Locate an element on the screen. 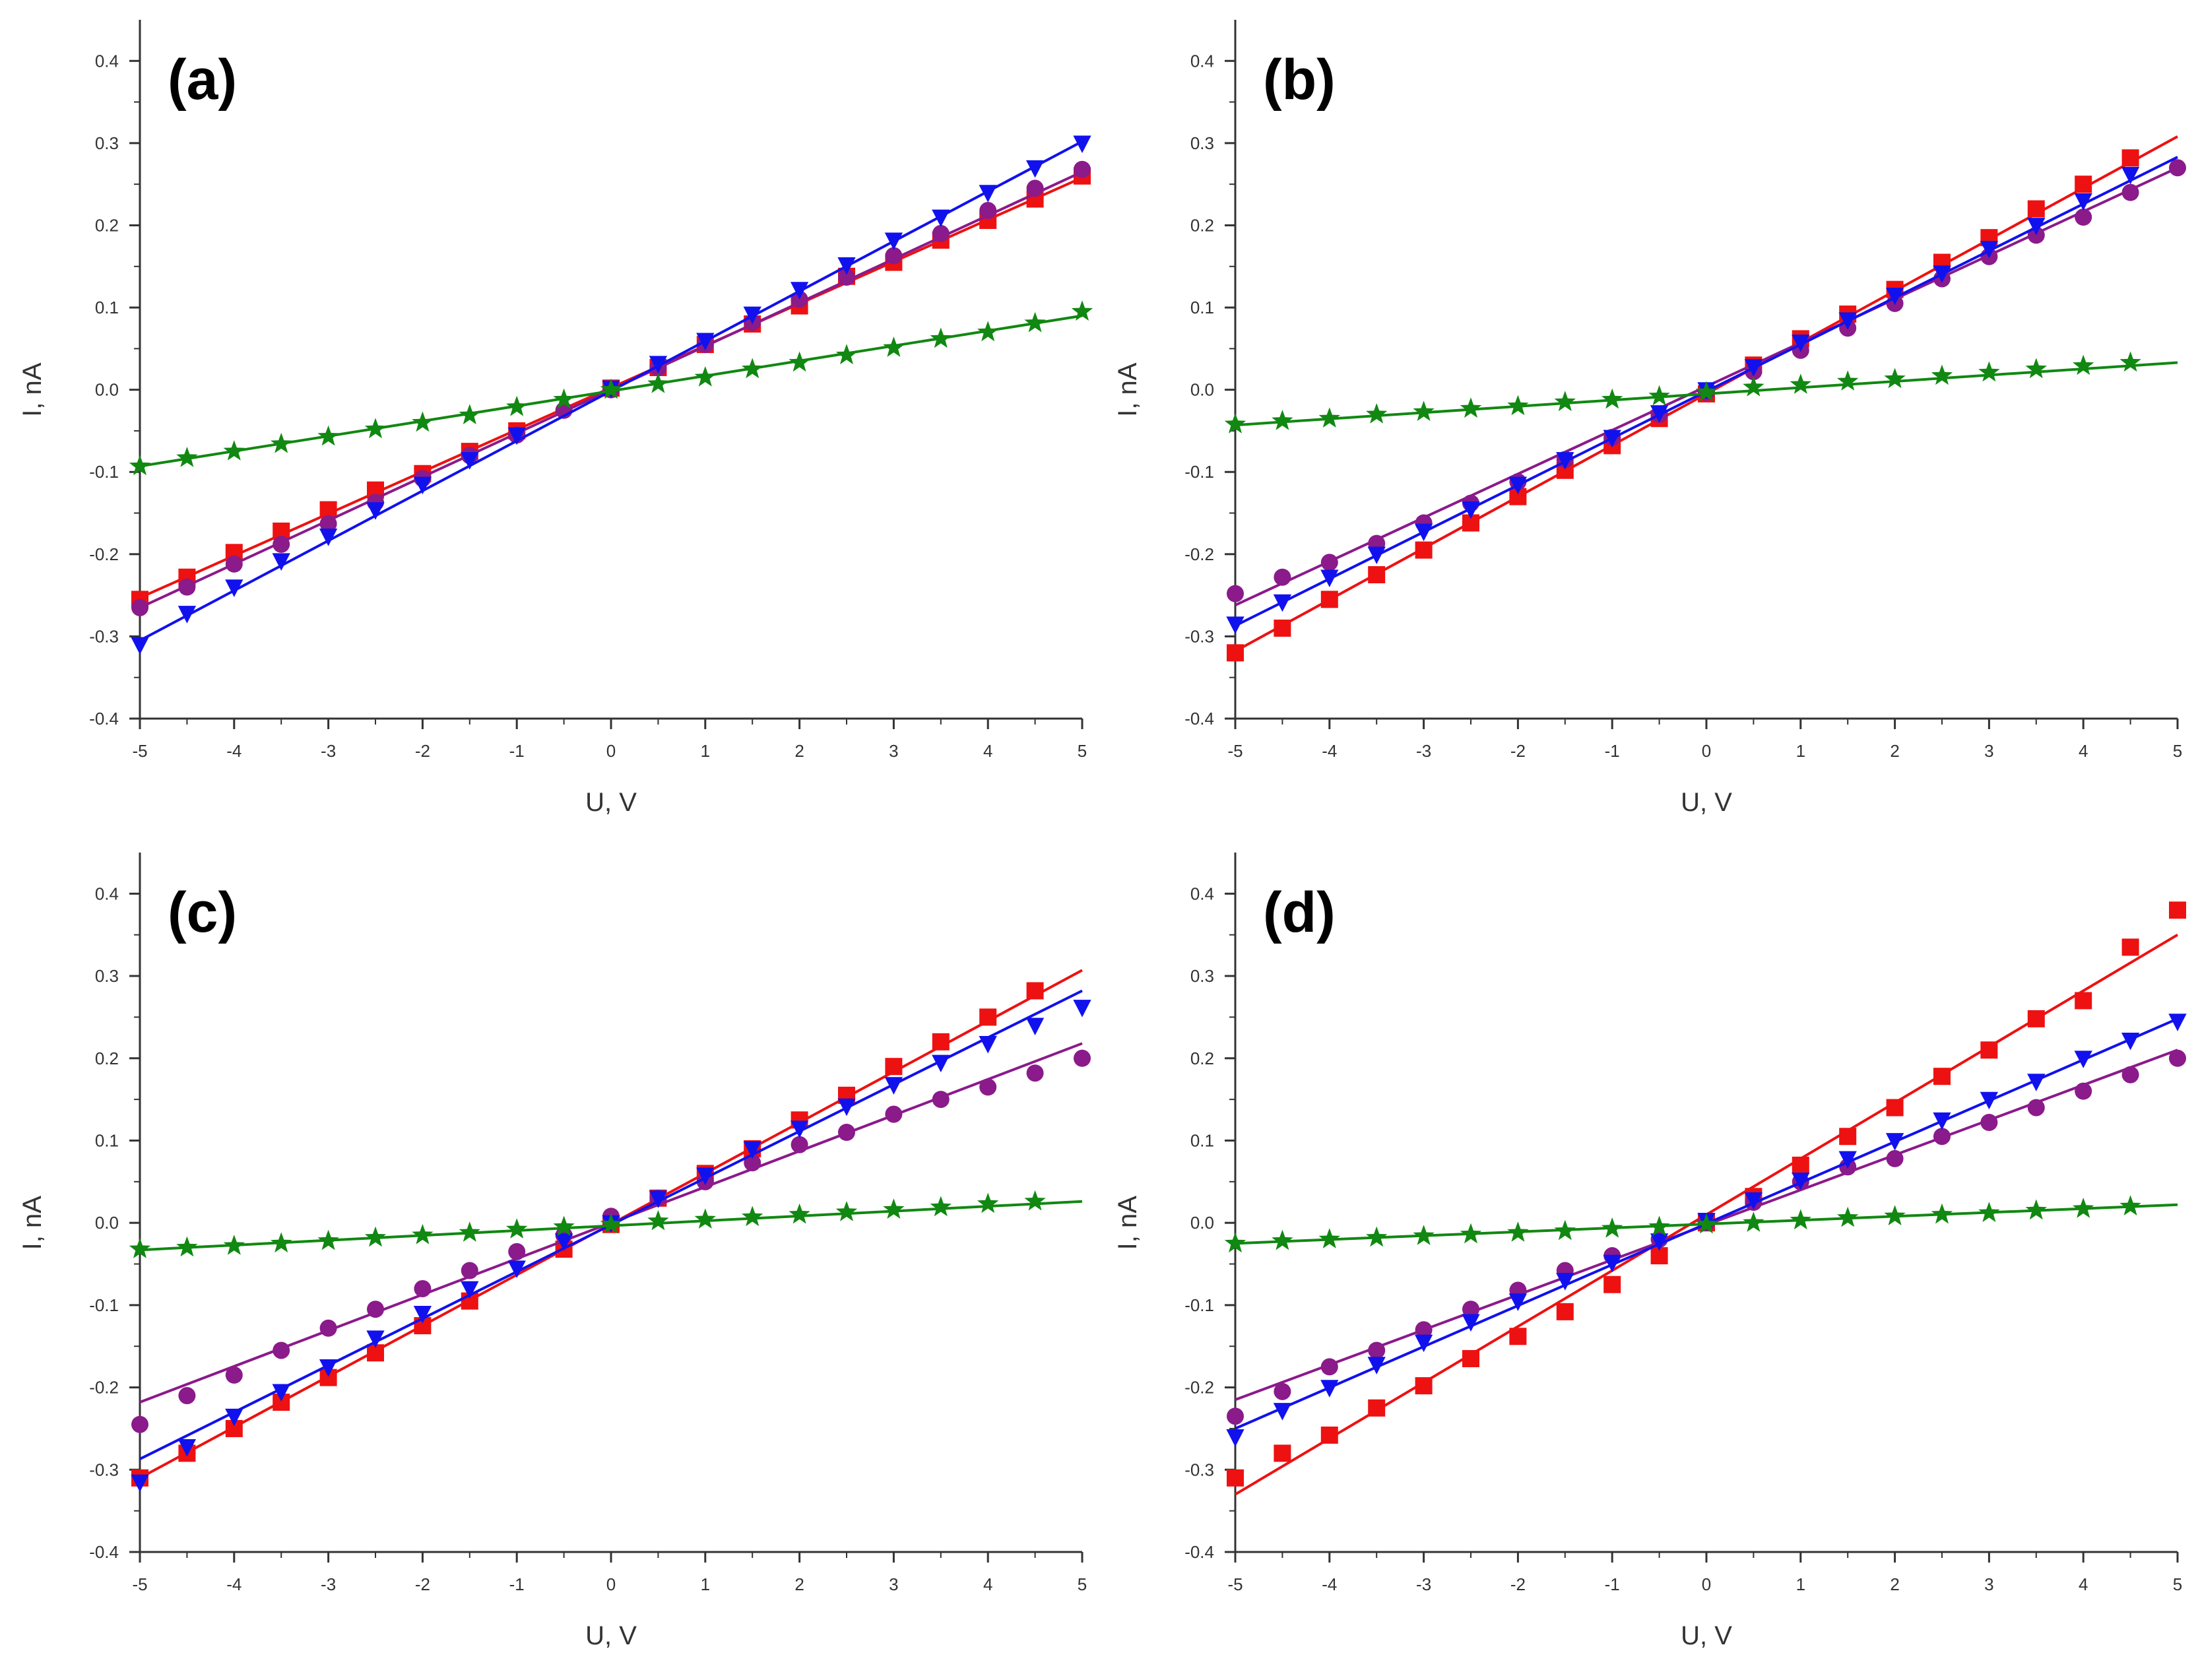  x-tick-label: 5 is located at coordinates (2177, 751).